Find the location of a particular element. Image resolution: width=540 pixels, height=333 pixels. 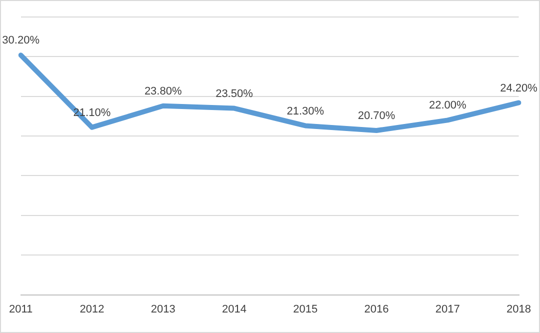

data-label: 21.30% is located at coordinates (305, 111).